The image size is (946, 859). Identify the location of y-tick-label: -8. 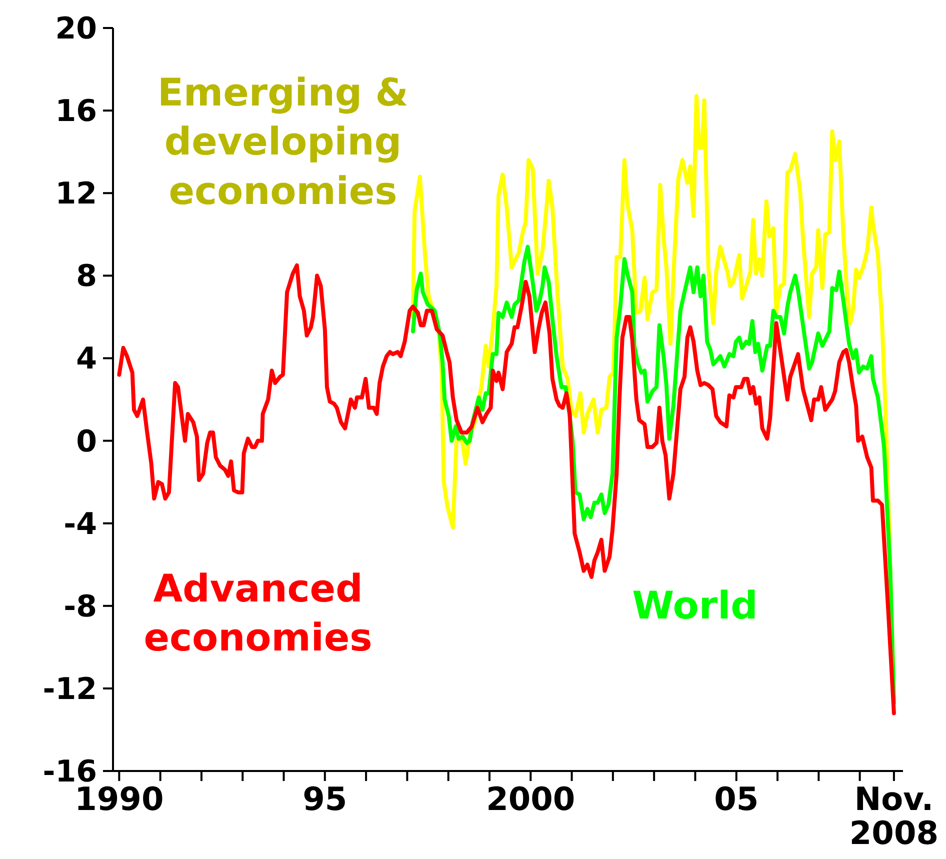
(80, 606).